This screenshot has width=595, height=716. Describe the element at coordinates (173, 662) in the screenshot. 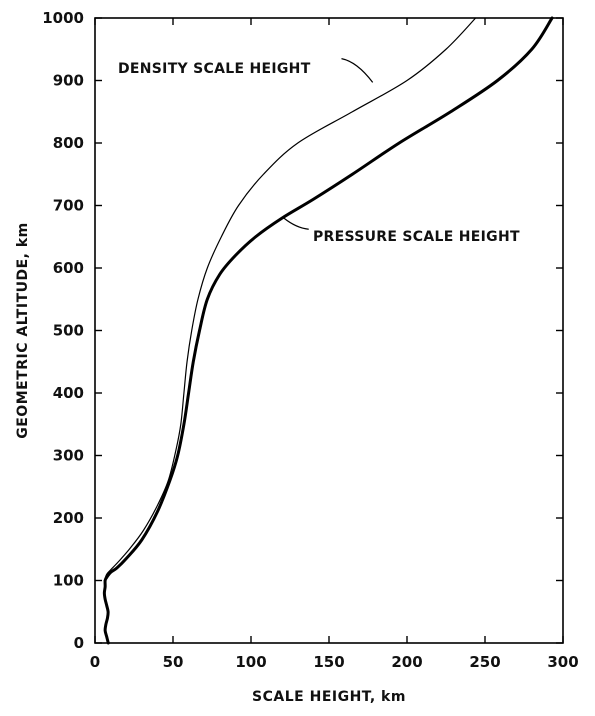

I see `x-tick-label: 50` at that location.